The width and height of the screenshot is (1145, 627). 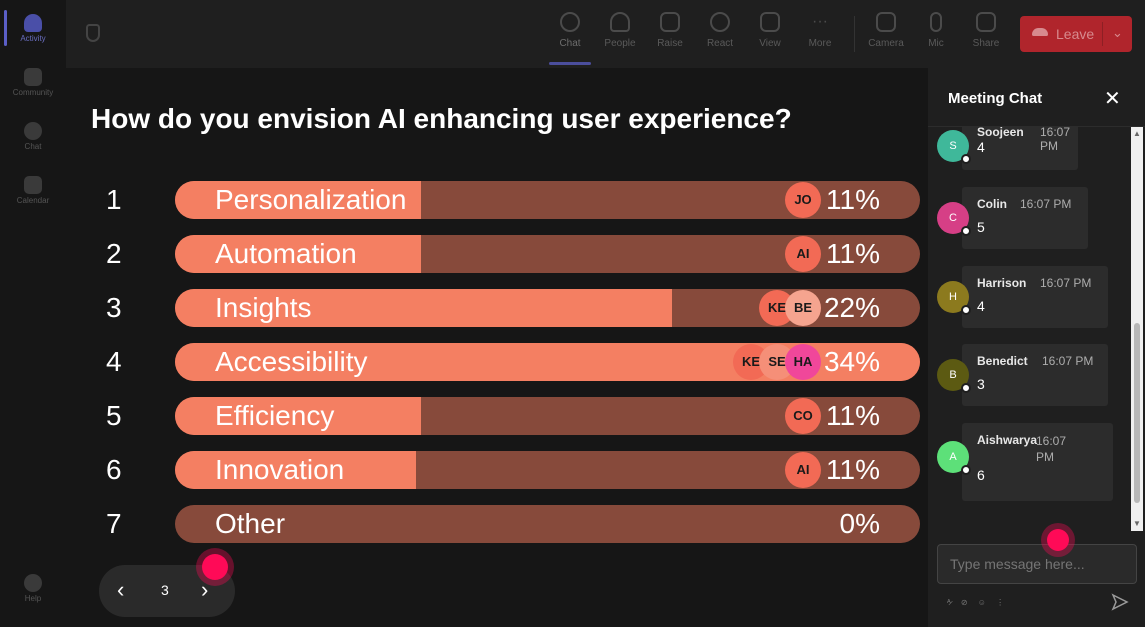 I want to click on message-text: 3, so click(x=981, y=384).